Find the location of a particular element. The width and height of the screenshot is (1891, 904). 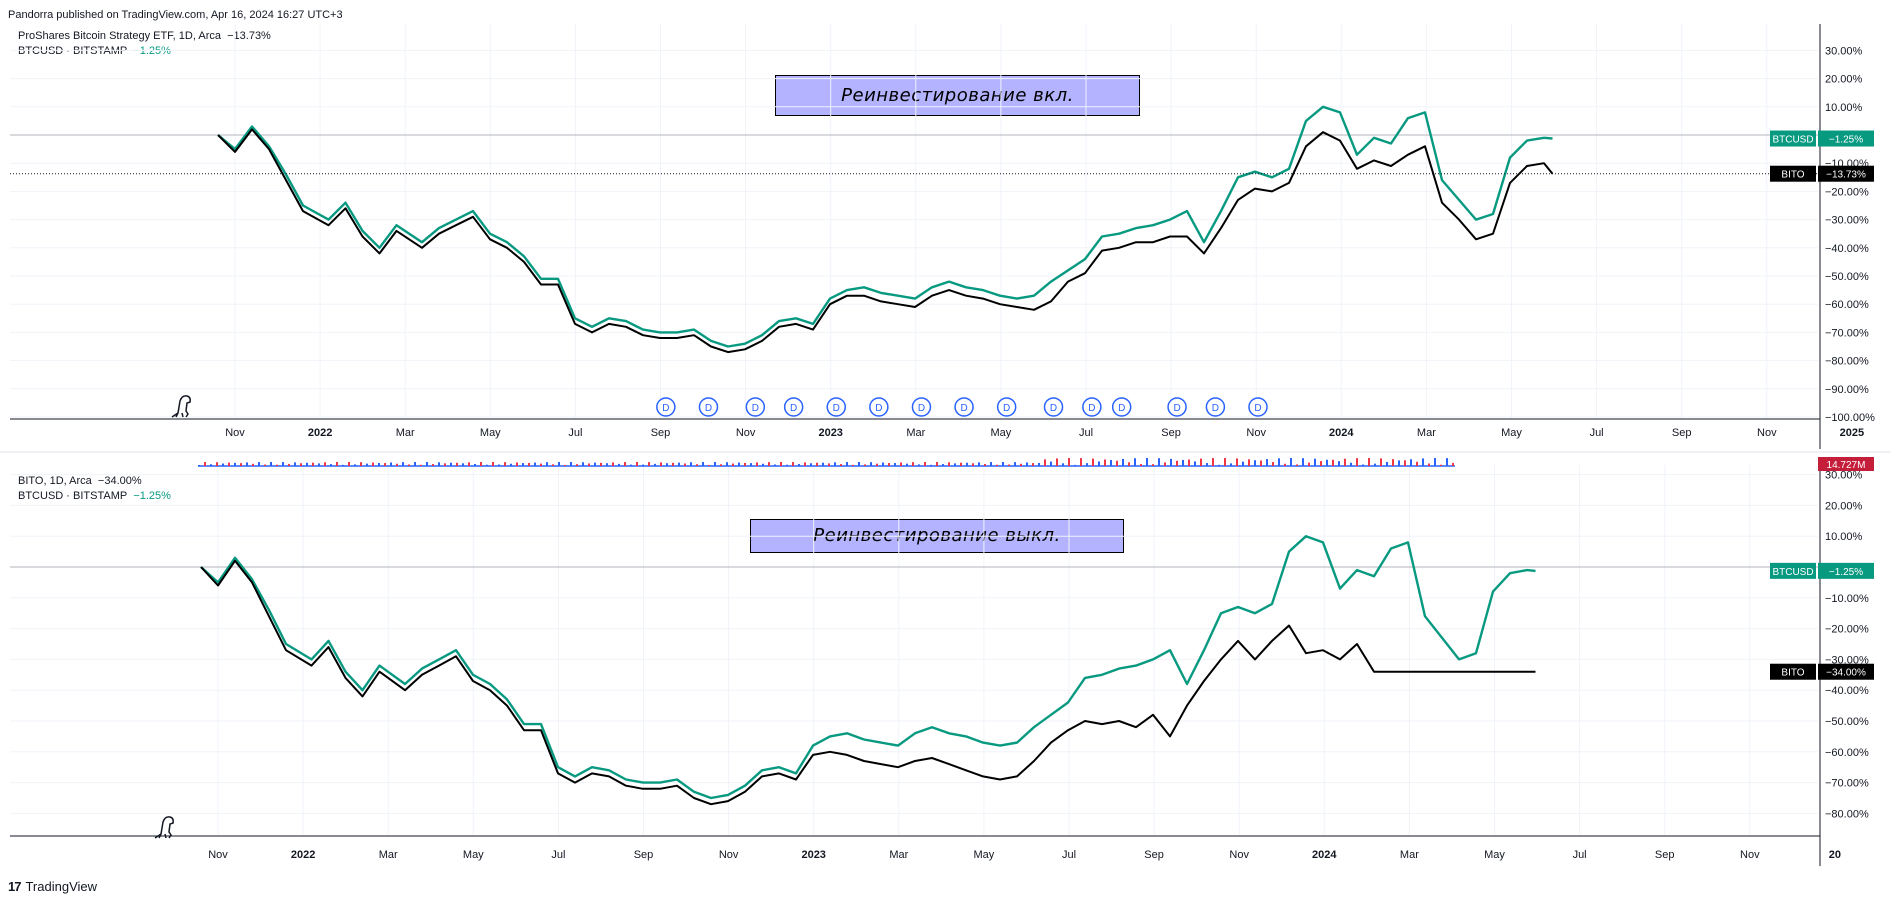

volume-strip: 14.727M is located at coordinates (1036, 464).